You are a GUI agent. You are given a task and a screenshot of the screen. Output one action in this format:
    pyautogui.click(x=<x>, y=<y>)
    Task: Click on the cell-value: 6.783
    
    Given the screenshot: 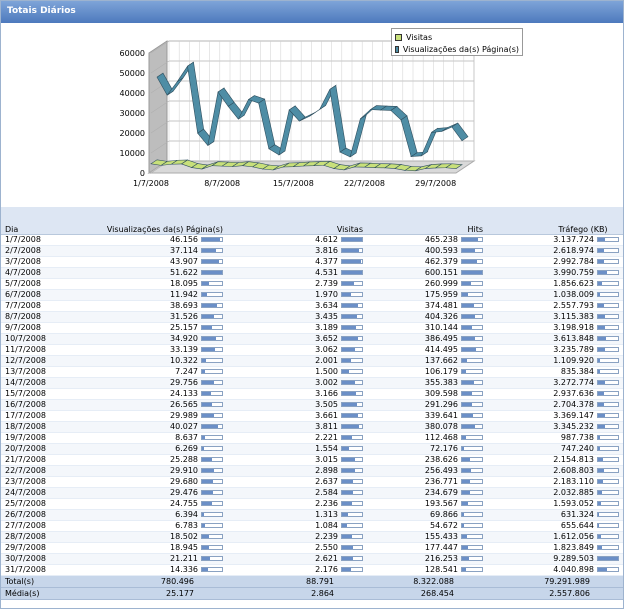 What is the action you would take?
    pyautogui.click(x=186, y=525)
    